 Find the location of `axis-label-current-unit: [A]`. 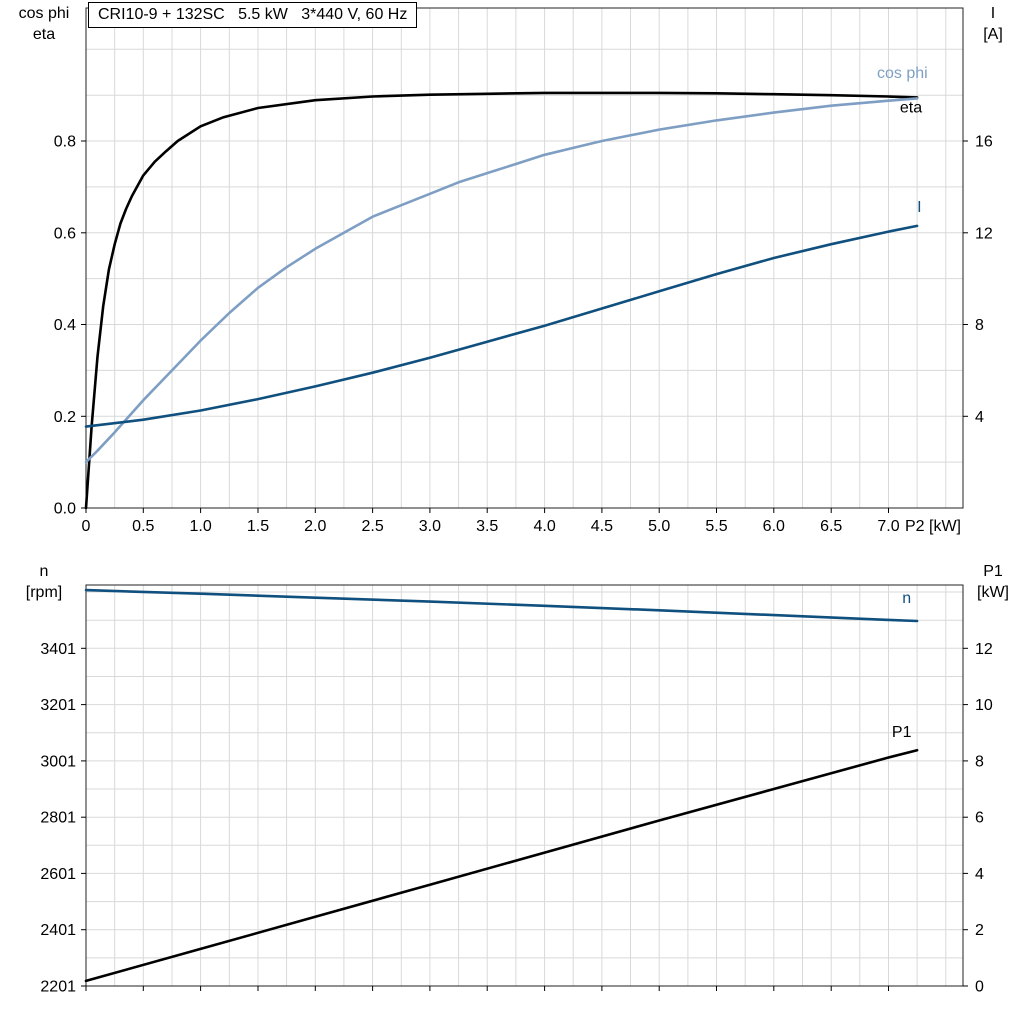

axis-label-current-unit: [A] is located at coordinates (993, 34).